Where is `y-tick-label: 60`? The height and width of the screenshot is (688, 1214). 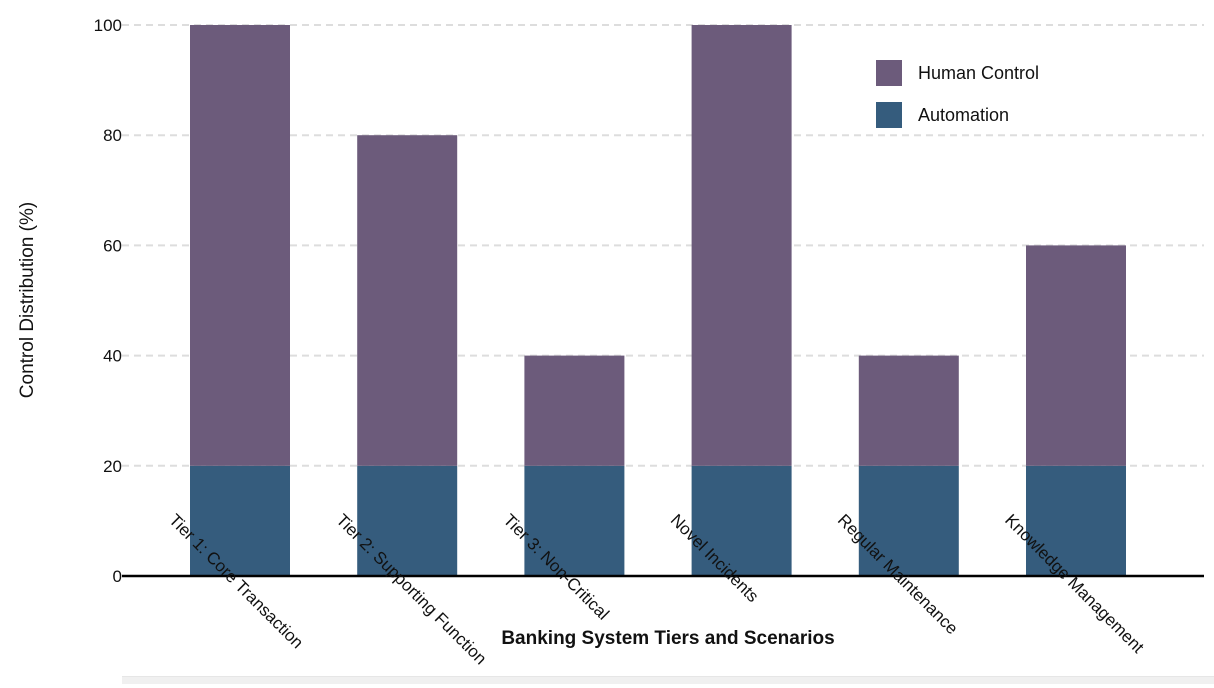
y-tick-label: 60 is located at coordinates (112, 245).